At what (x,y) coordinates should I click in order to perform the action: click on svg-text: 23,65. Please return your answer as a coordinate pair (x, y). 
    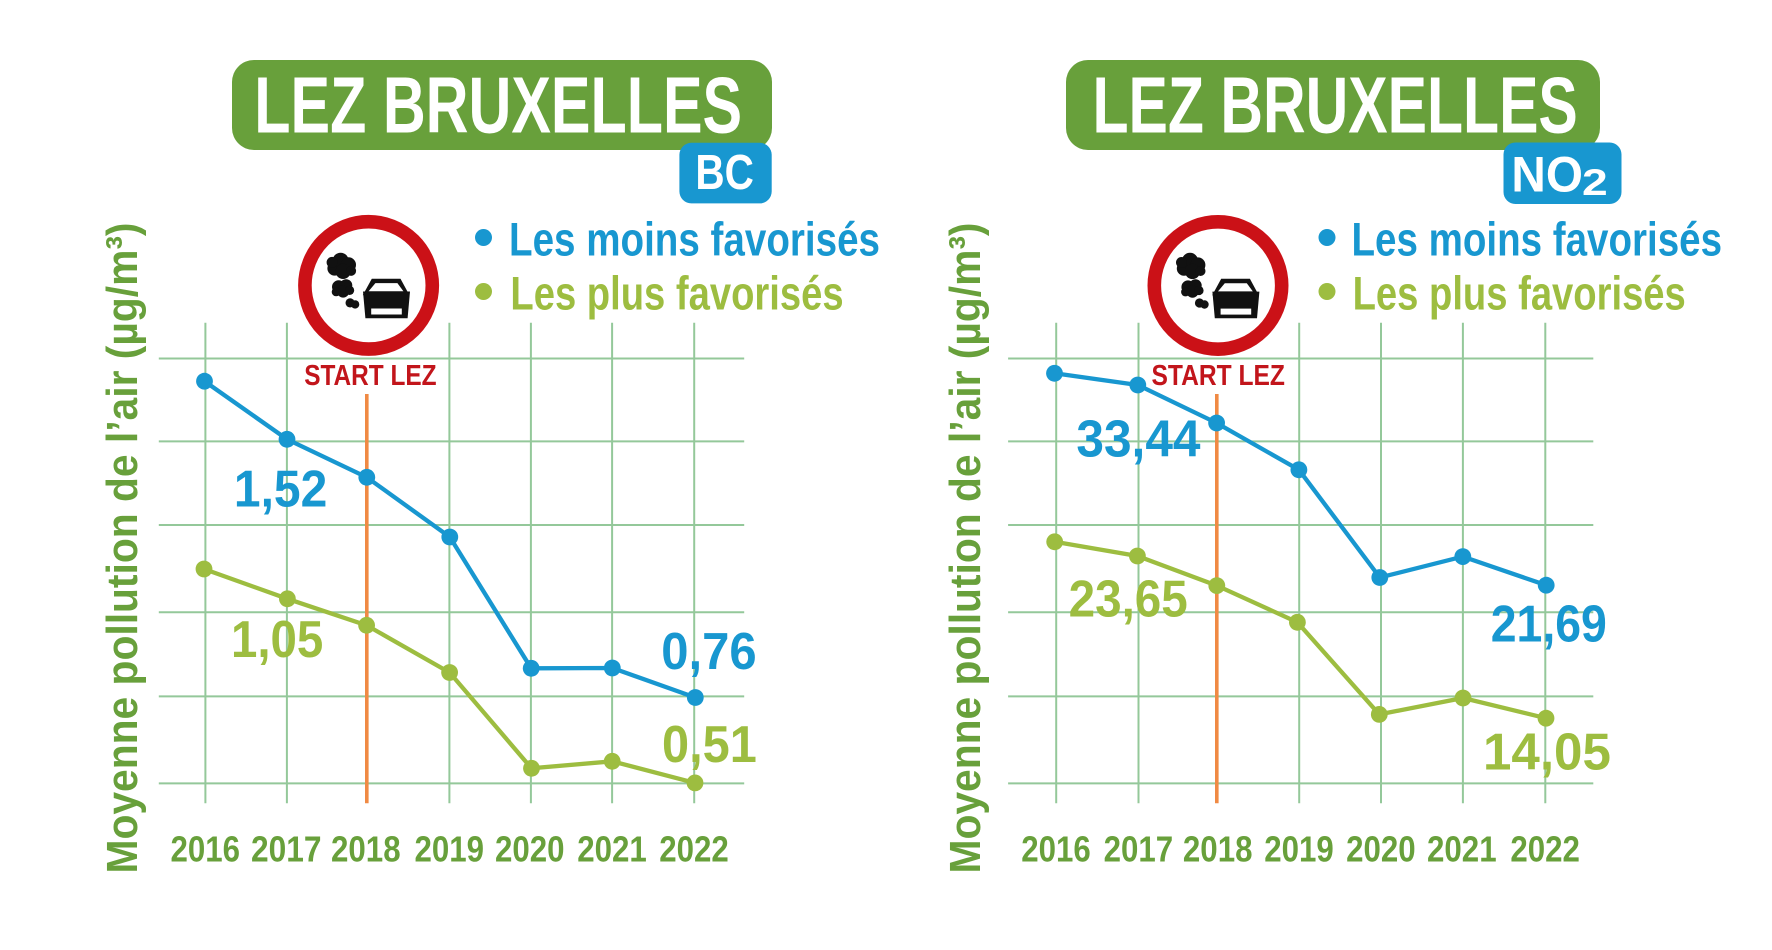
    Looking at the image, I should click on (1128, 599).